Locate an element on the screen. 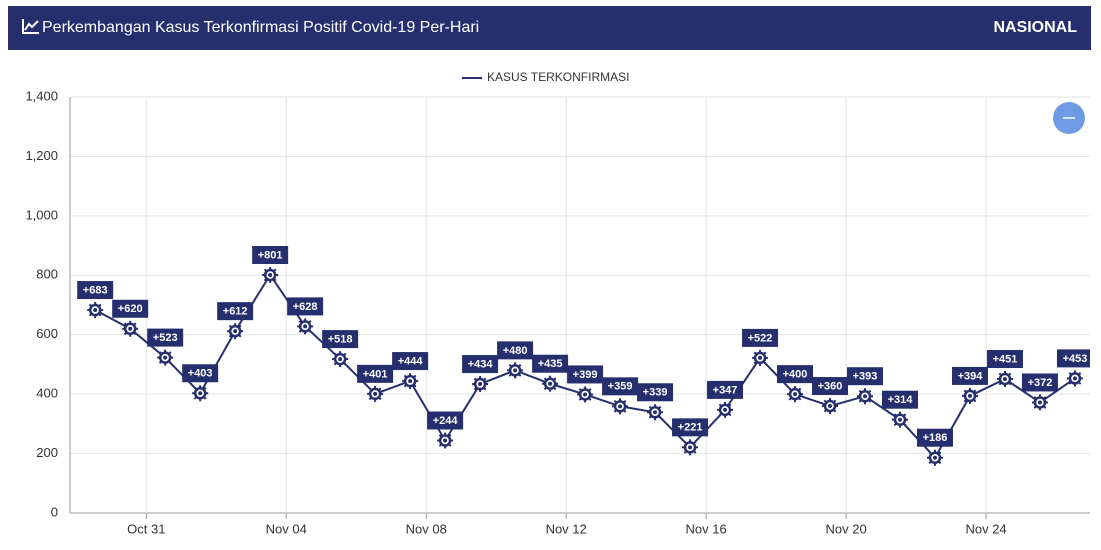  data-label: +359 is located at coordinates (620, 387).